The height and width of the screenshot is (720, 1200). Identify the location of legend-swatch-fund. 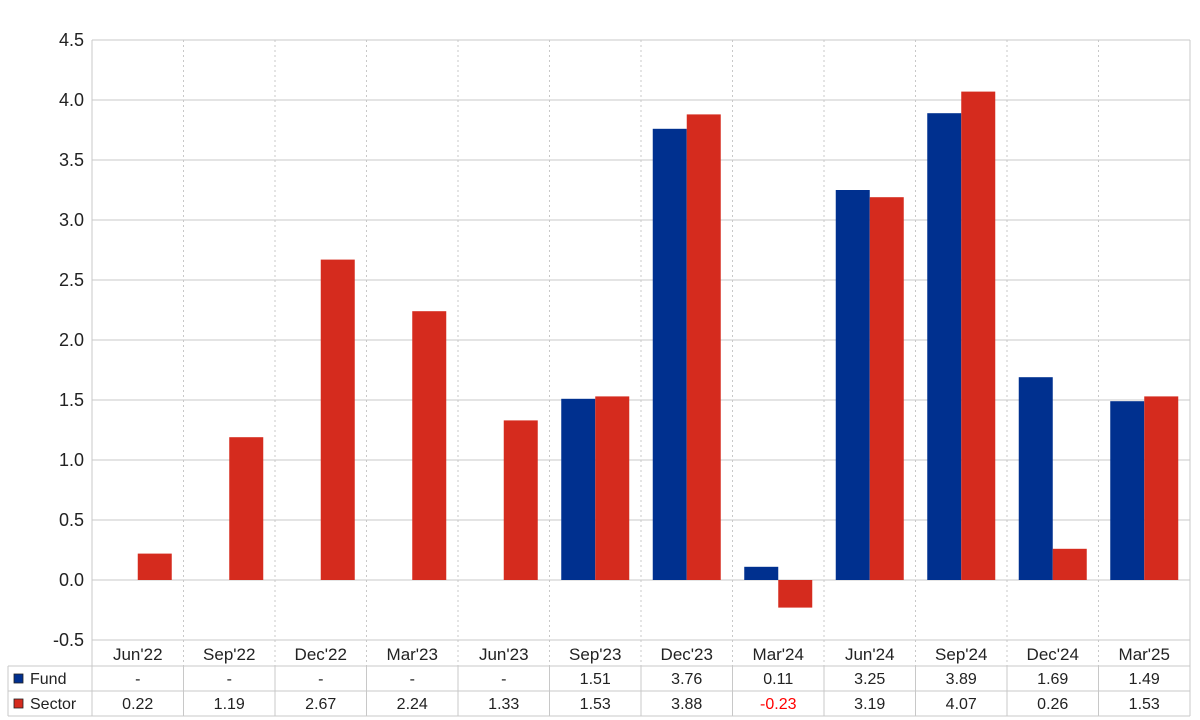
(18, 678).